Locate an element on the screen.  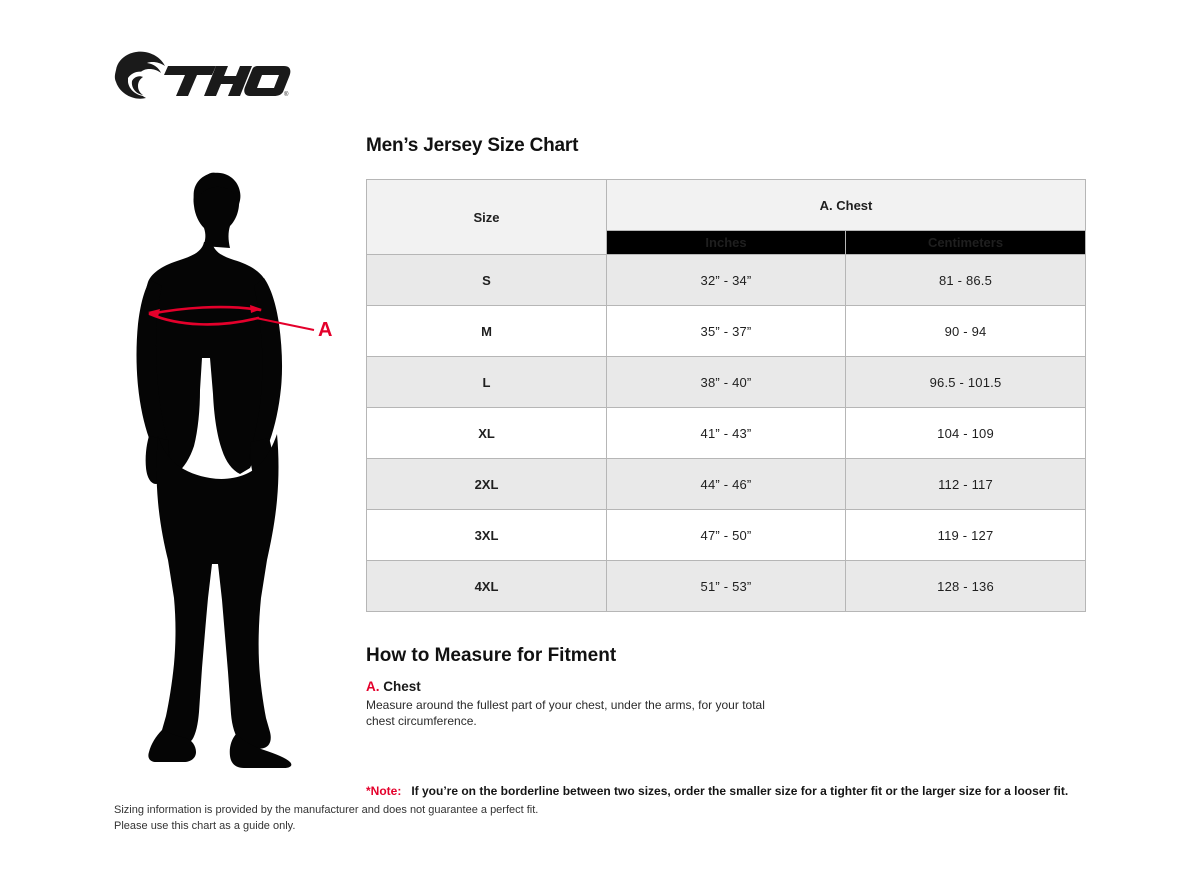
cell-inches: 41” - 43” is located at coordinates (726, 433).